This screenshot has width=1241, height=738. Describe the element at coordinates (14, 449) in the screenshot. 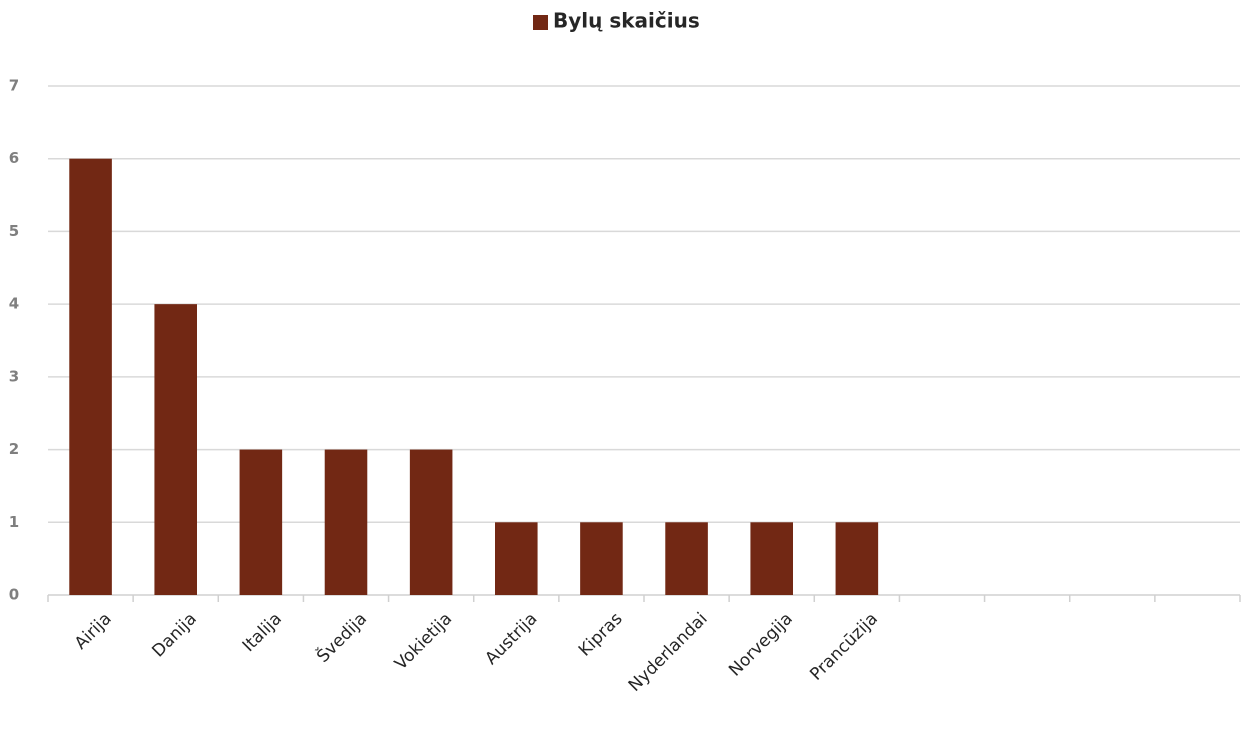

I see `y-tick-label: 2` at that location.